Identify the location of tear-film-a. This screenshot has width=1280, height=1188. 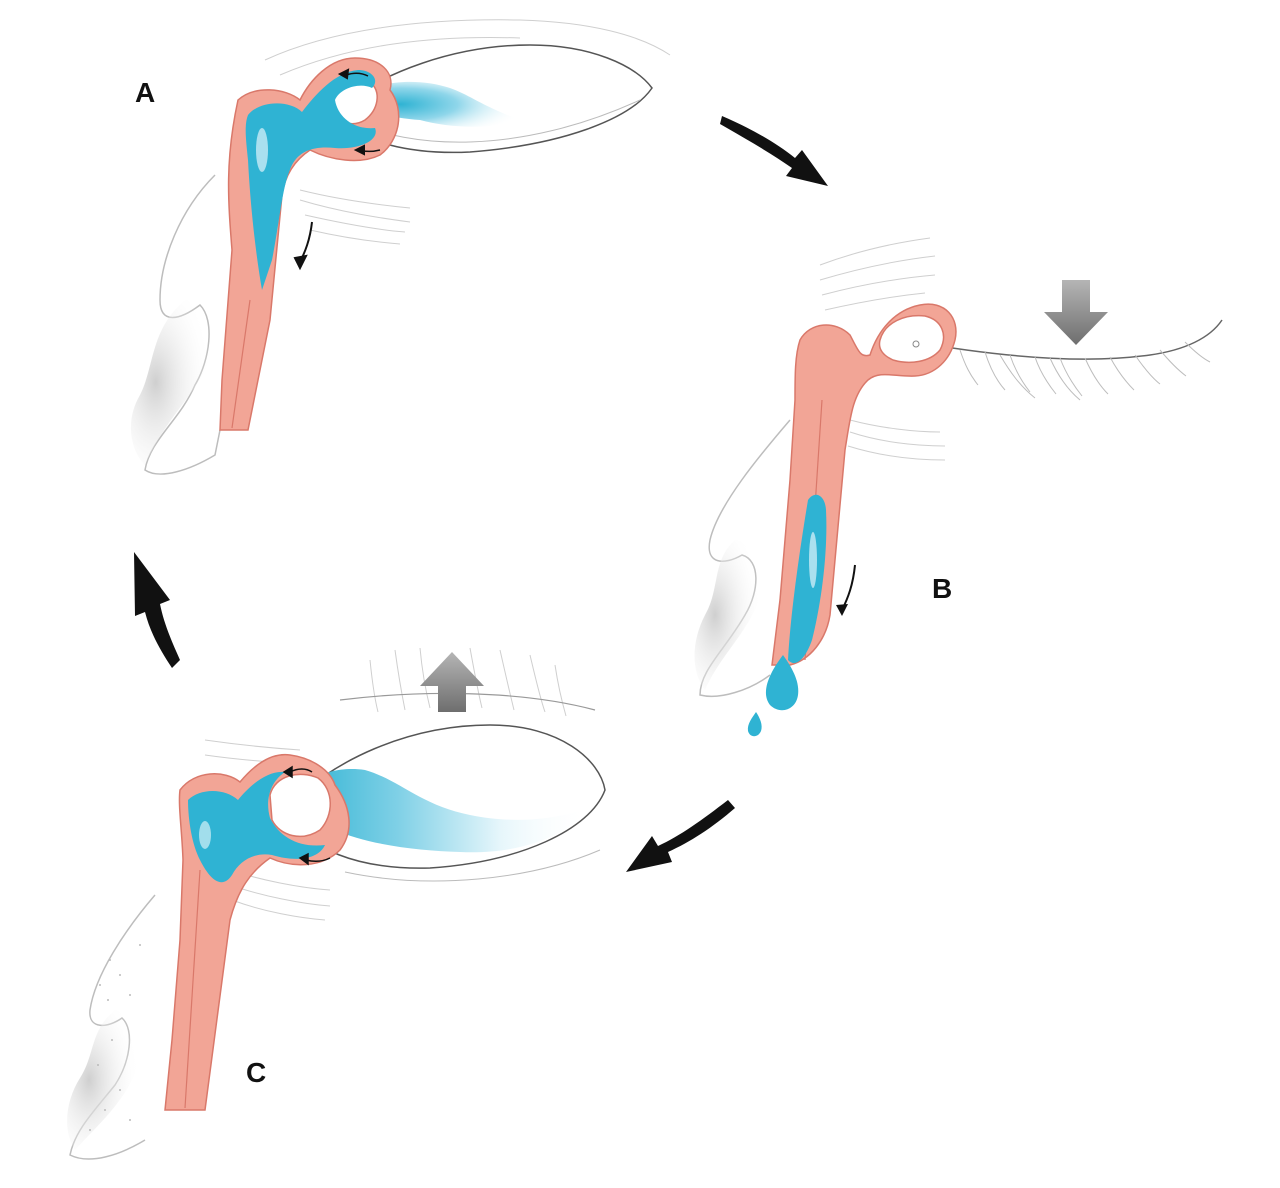
(440, 104).